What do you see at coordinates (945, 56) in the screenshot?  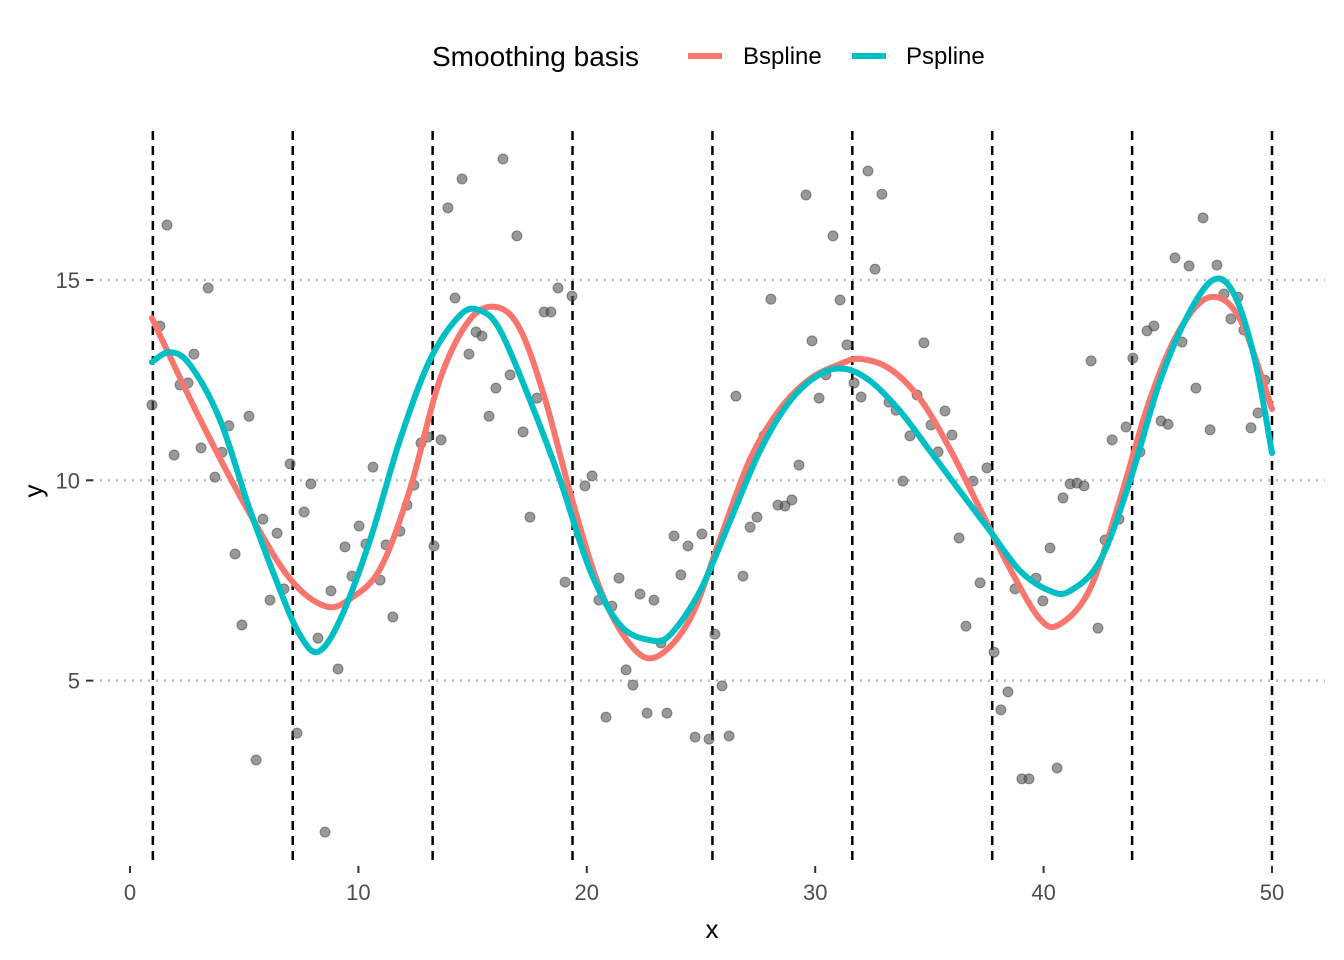 I see `legend-label-pspline: Pspline` at bounding box center [945, 56].